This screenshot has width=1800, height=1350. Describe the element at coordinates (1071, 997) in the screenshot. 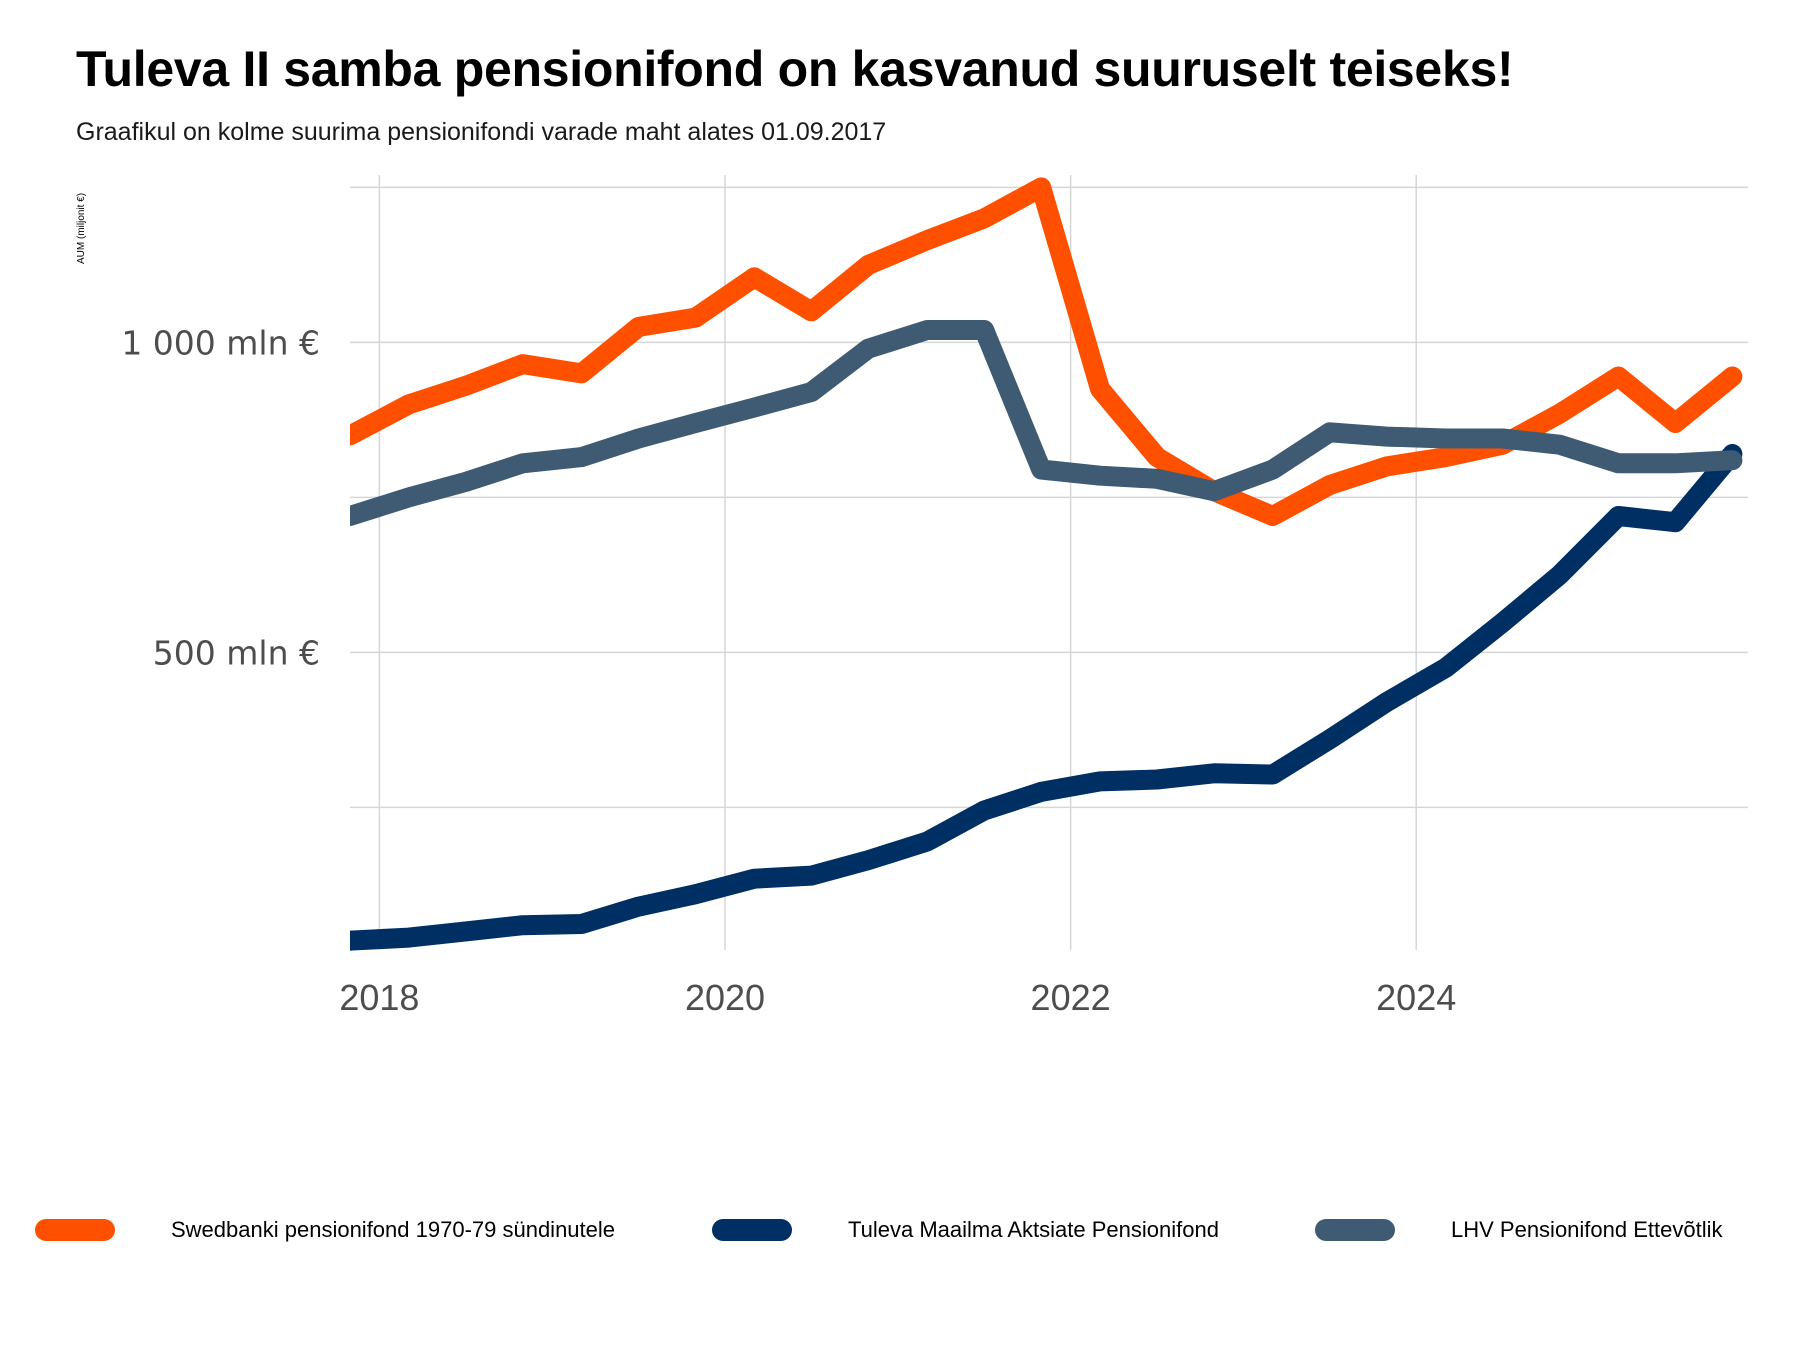

I see `x-tick-label: 2022` at that location.